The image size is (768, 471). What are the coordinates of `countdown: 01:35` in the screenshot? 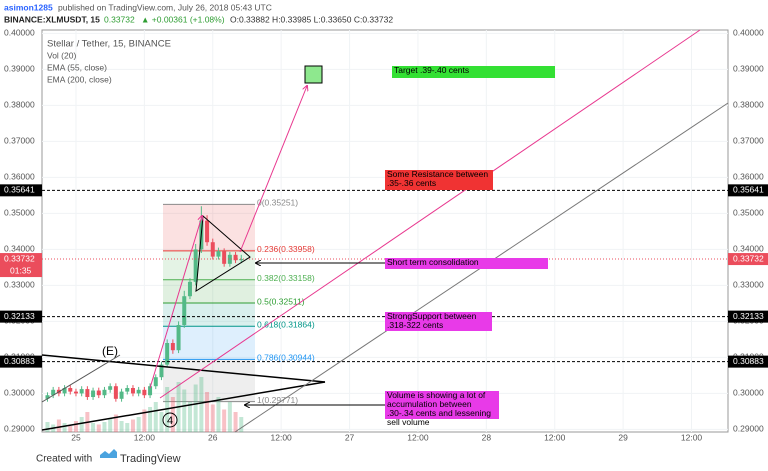 It's located at (21, 270).